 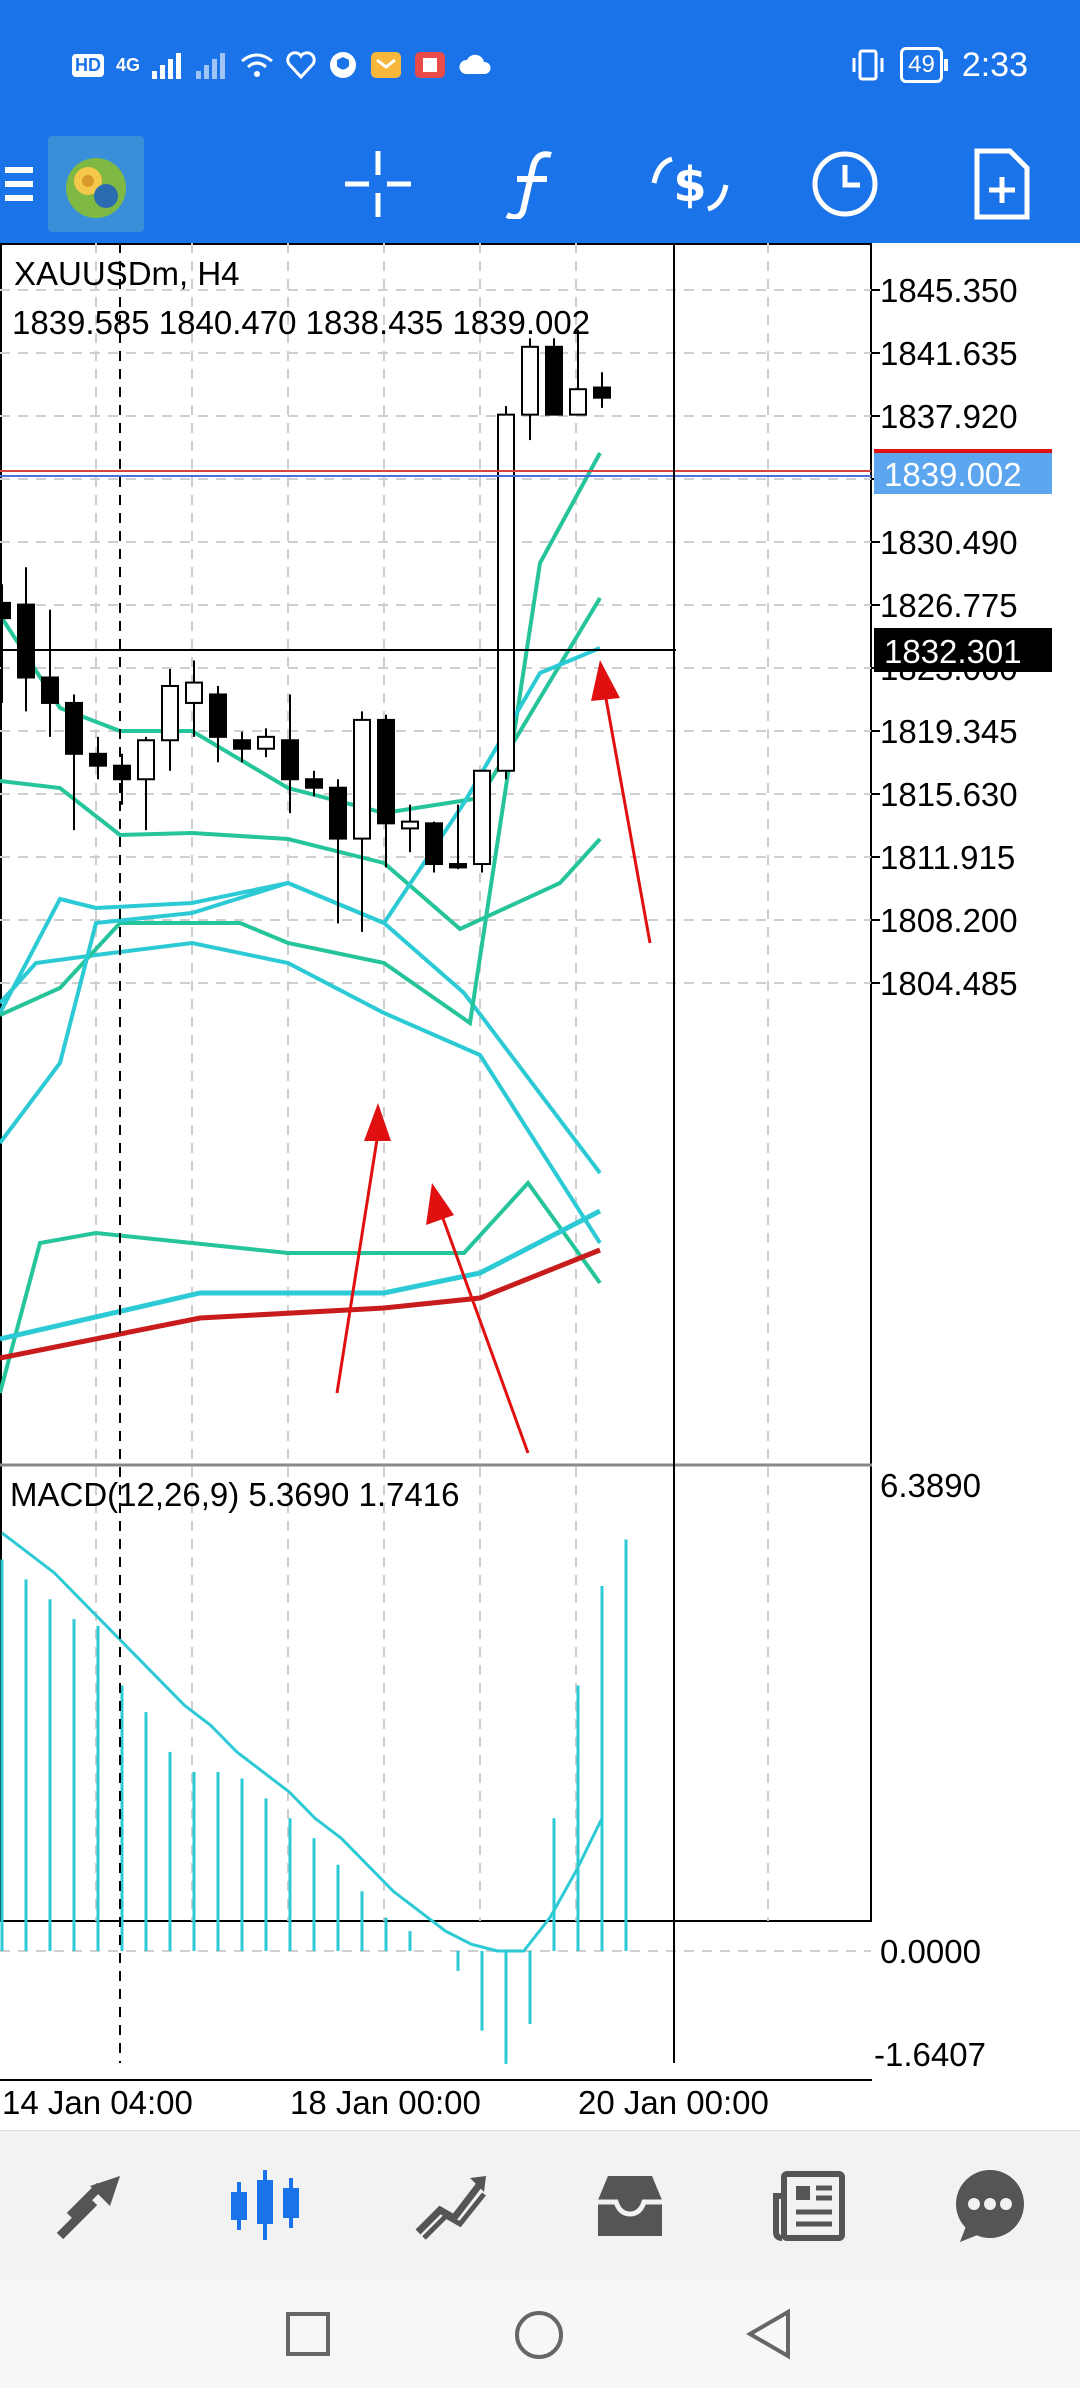 I want to click on price-label: 1815.630, so click(x=949, y=794).